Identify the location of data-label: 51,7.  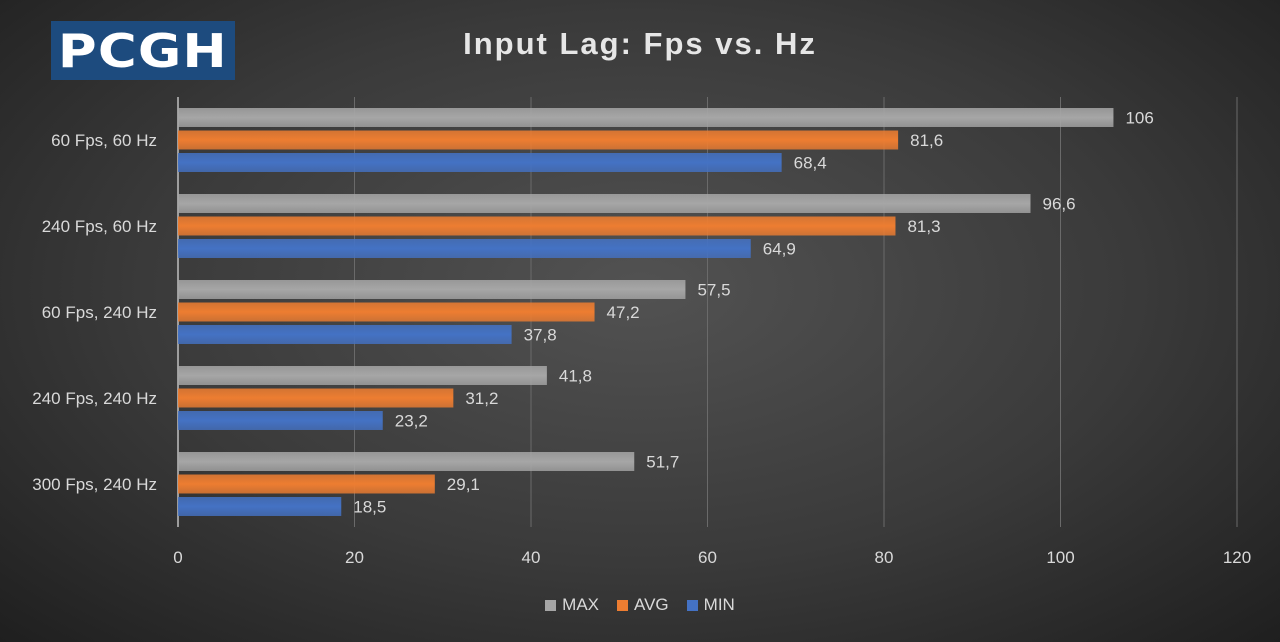
(662, 462).